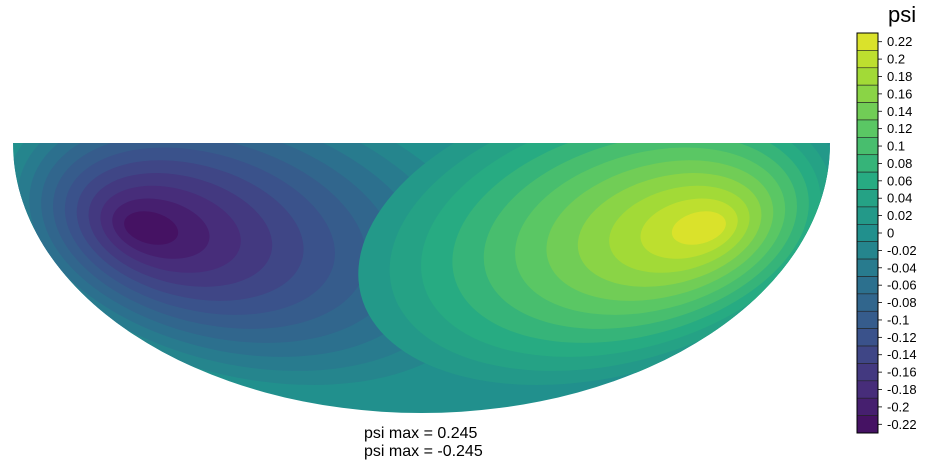 This screenshot has height=467, width=939. I want to click on colorbar-tick-label: 0.14, so click(899, 111).